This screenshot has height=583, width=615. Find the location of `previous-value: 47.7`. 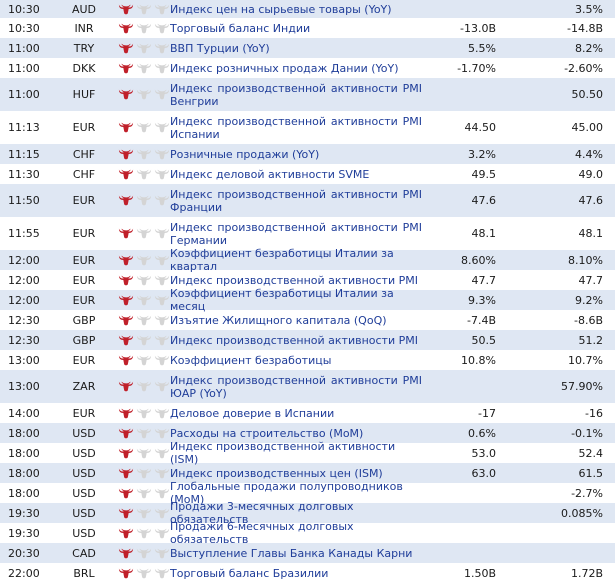

previous-value: 47.7 is located at coordinates (591, 280).